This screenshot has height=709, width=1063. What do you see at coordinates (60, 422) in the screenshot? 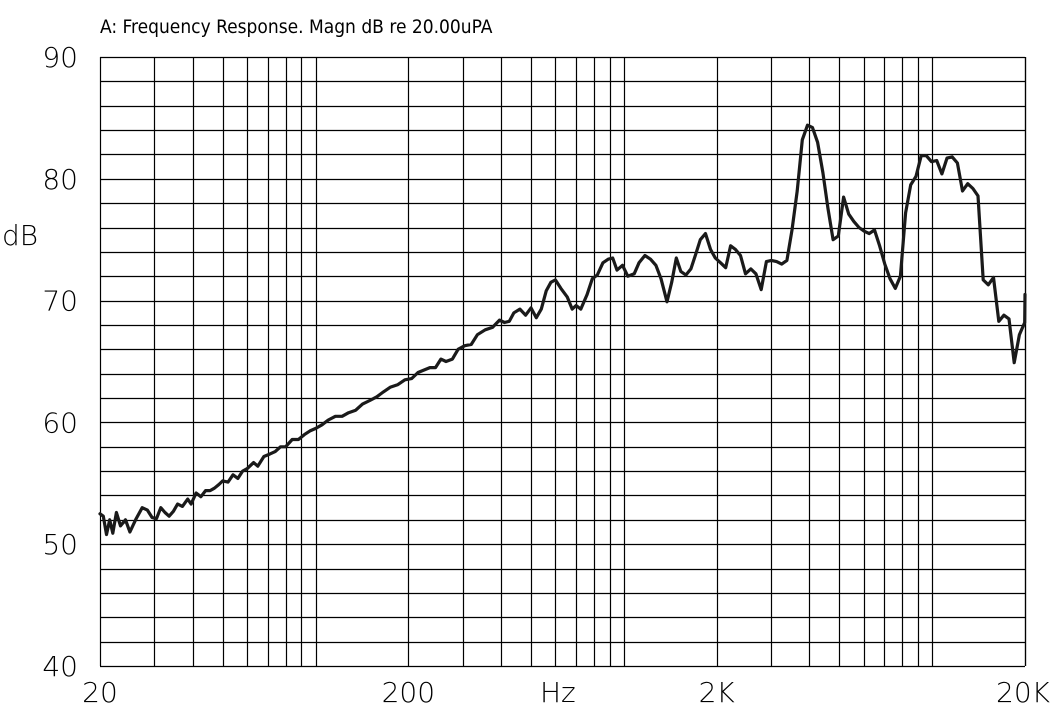
I see `y-tick-label: 60` at bounding box center [60, 422].